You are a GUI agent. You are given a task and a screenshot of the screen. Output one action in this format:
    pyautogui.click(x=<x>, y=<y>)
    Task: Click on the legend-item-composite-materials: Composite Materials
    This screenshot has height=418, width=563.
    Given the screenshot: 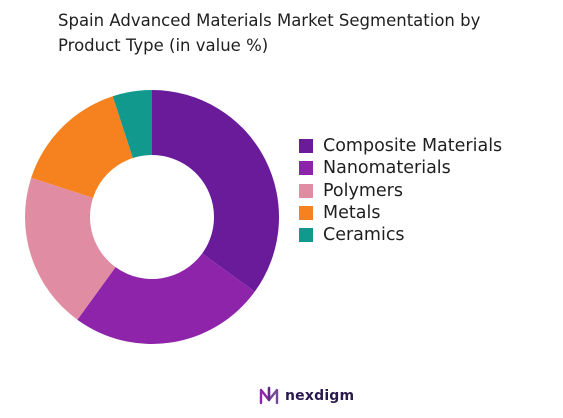 What is the action you would take?
    pyautogui.click(x=400, y=146)
    